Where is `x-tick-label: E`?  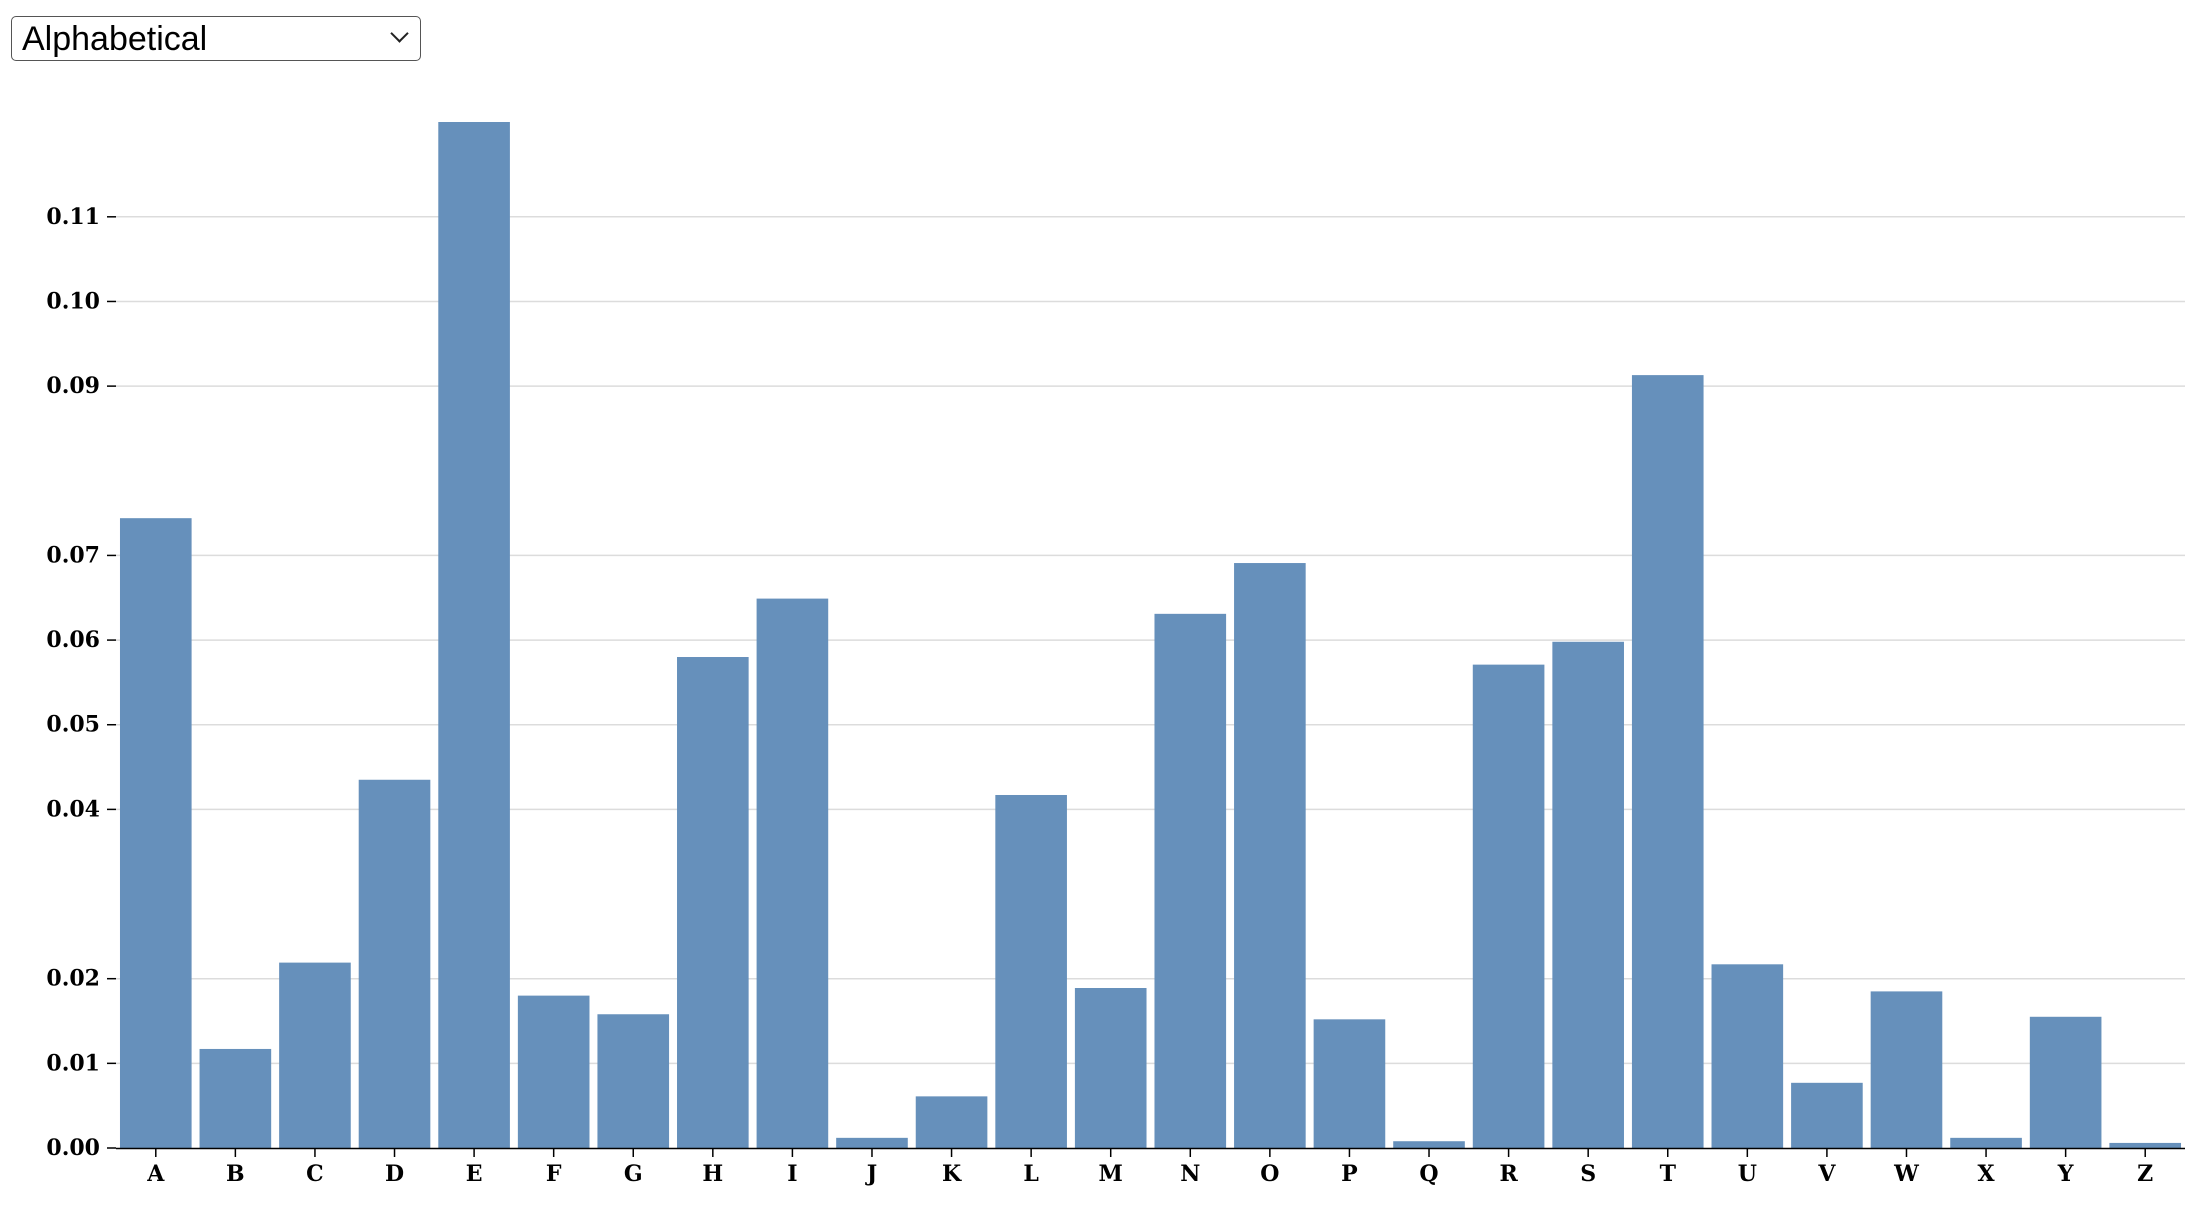 x-tick-label: E is located at coordinates (474, 1174).